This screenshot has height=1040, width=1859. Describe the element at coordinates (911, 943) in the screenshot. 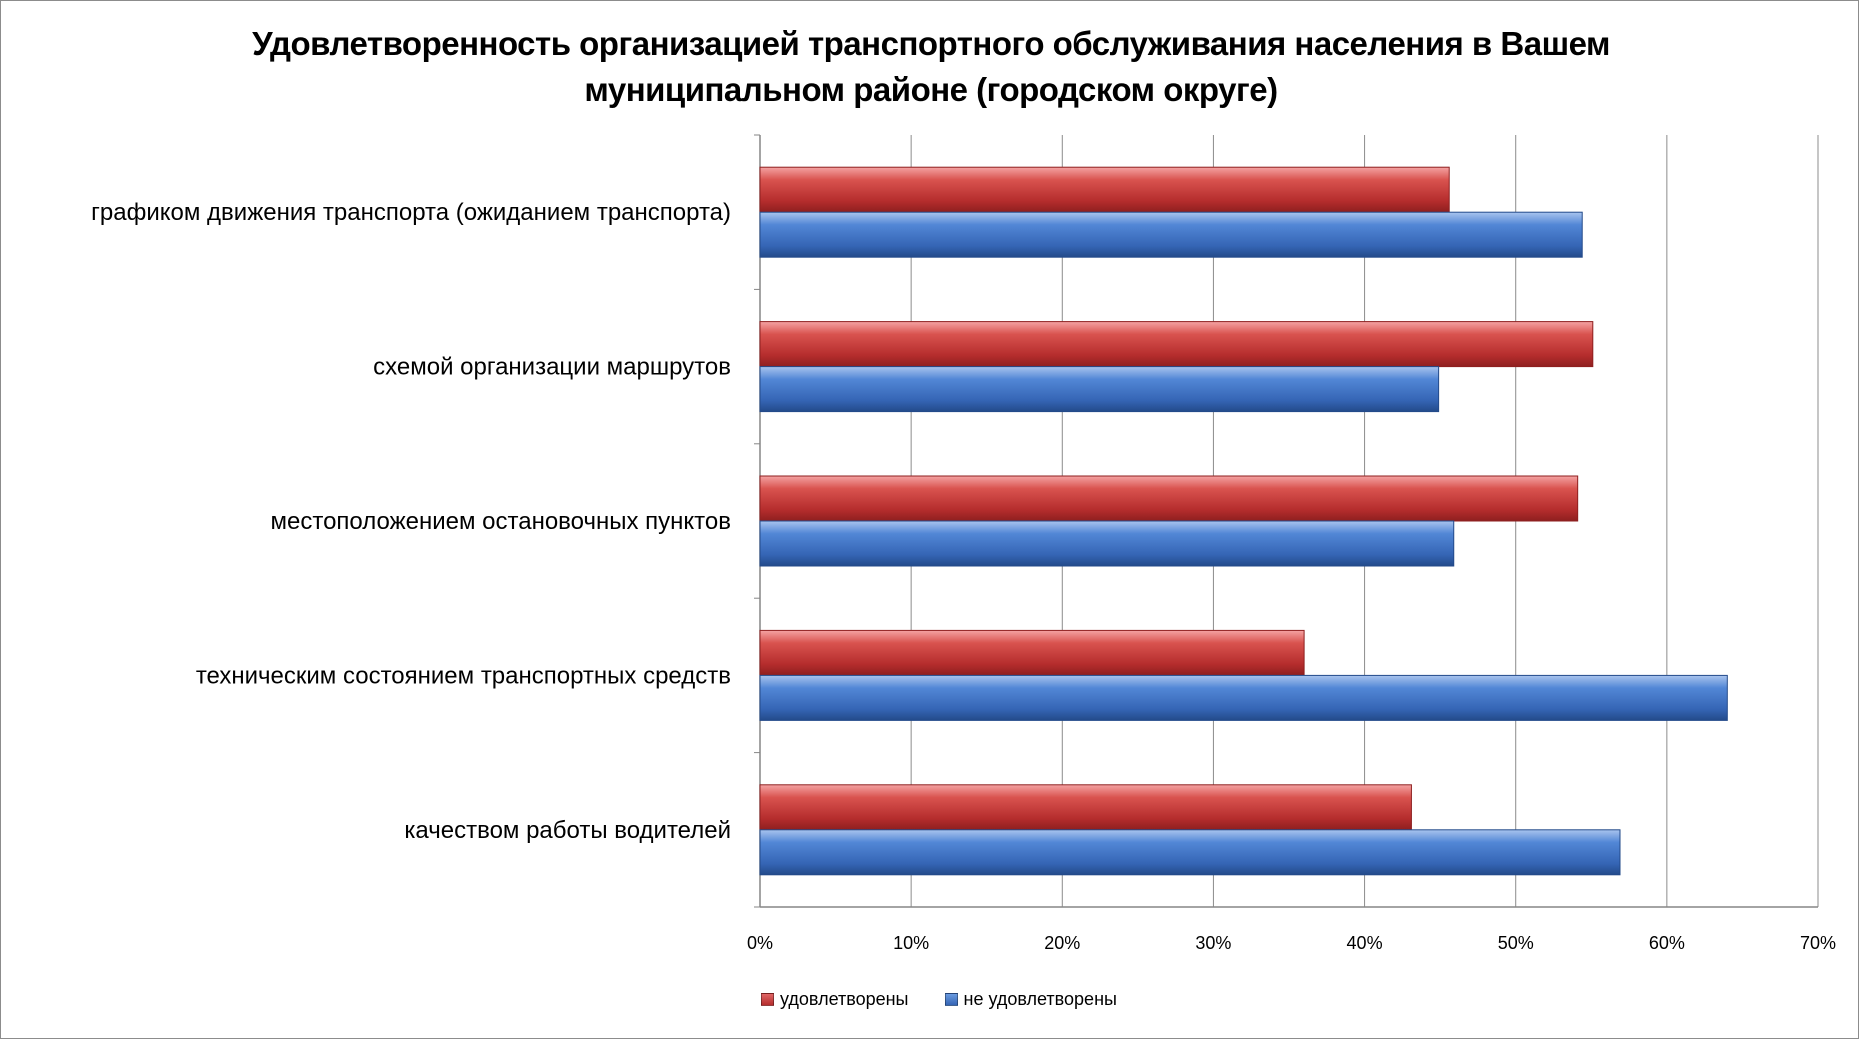

I see `x-tick-label: 10%` at that location.